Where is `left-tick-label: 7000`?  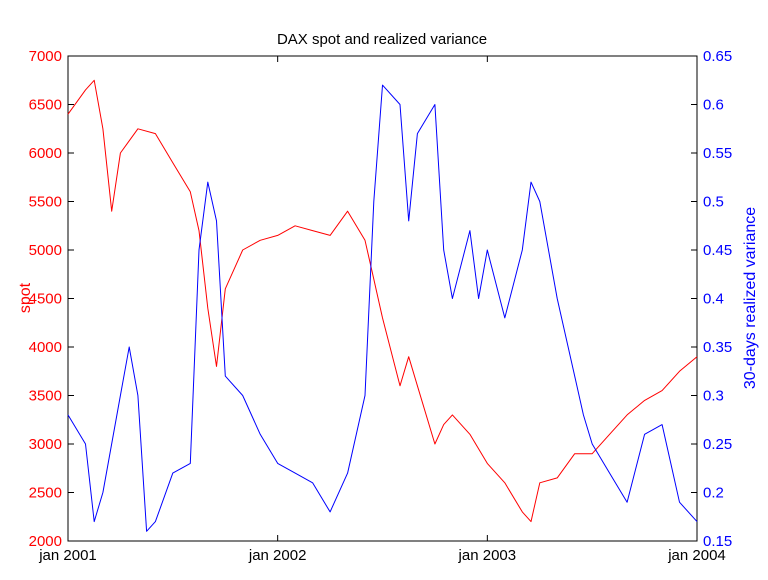 left-tick-label: 7000 is located at coordinates (45, 56).